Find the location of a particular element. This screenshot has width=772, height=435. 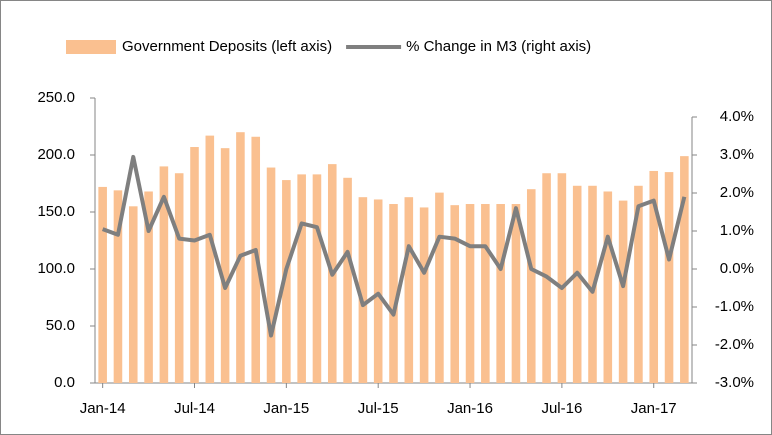

y2-tick-label: 3.0% is located at coordinates (737, 154).